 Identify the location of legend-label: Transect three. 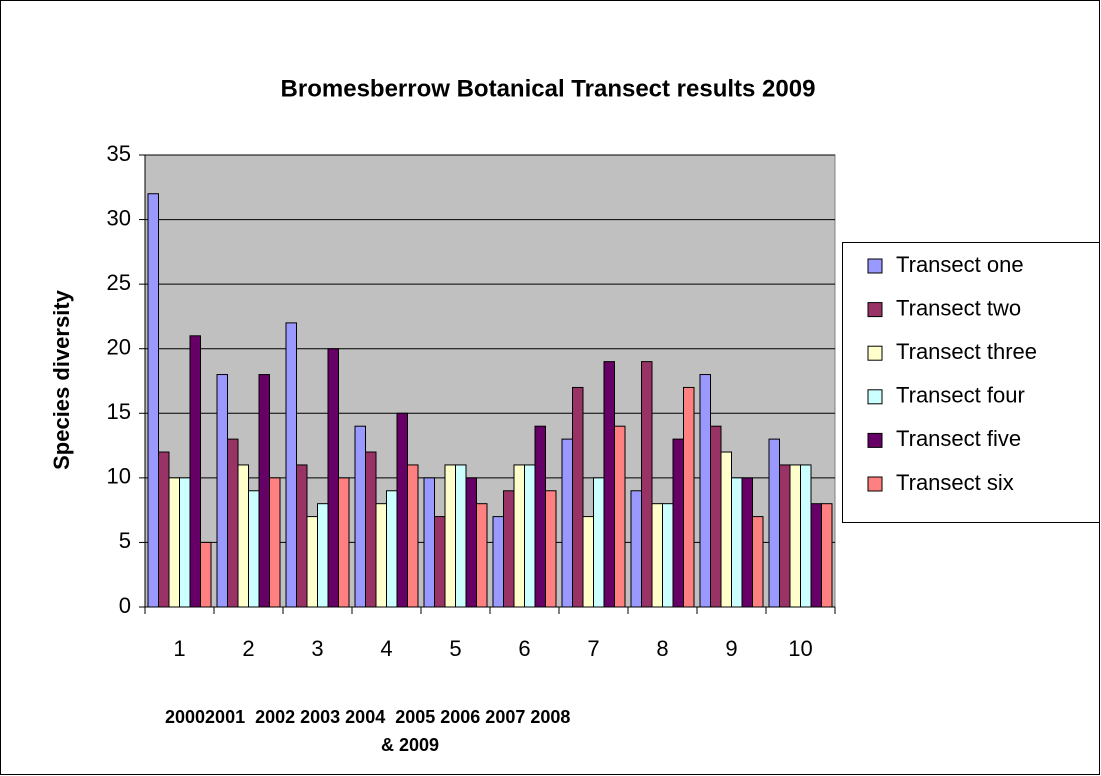
(966, 351).